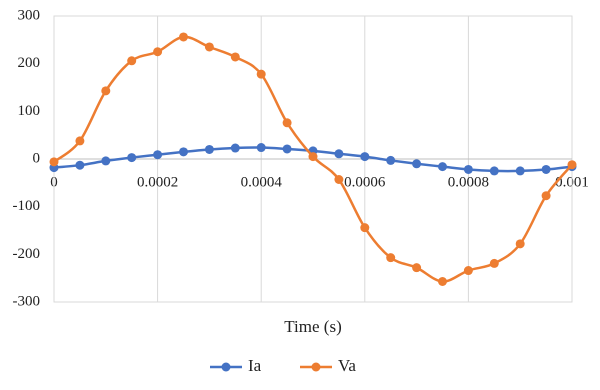 This screenshot has height=390, width=600. Describe the element at coordinates (365, 182) in the screenshot. I see `x-tick-label: 0.0006` at that location.